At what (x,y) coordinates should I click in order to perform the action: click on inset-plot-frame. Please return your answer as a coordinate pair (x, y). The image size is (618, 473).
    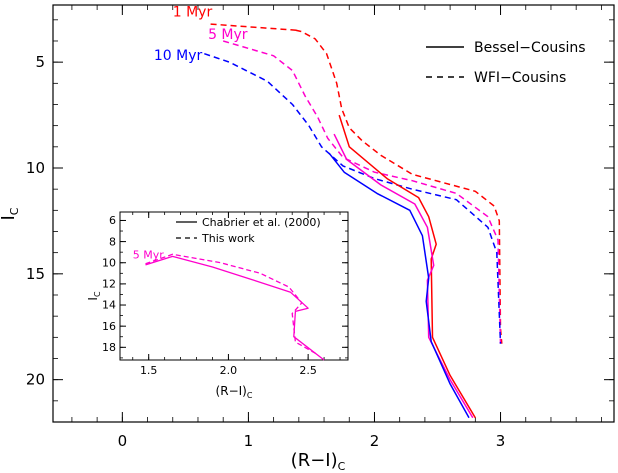
    Looking at the image, I should click on (234, 286).